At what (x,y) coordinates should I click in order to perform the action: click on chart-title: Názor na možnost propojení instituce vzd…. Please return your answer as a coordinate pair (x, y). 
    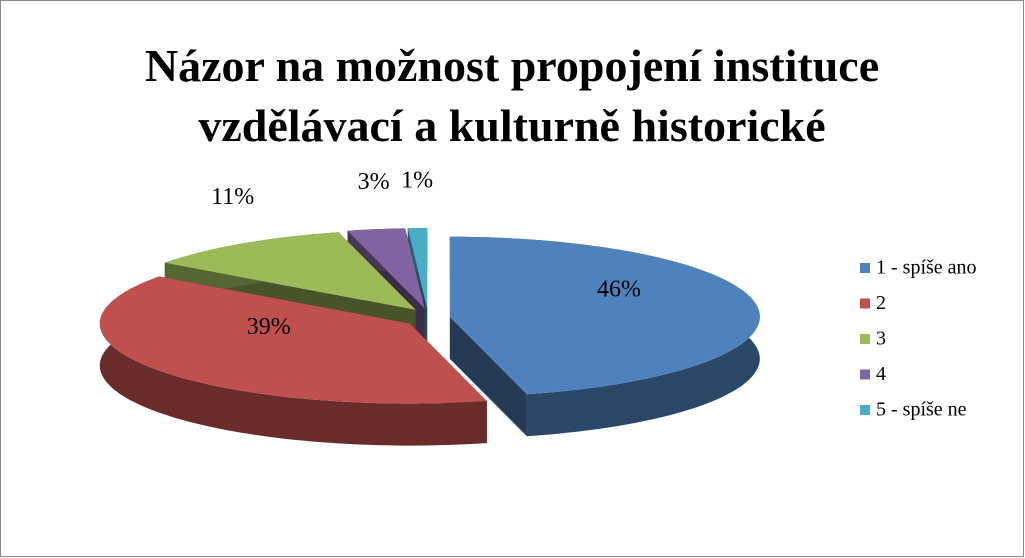
    Looking at the image, I should click on (512, 95).